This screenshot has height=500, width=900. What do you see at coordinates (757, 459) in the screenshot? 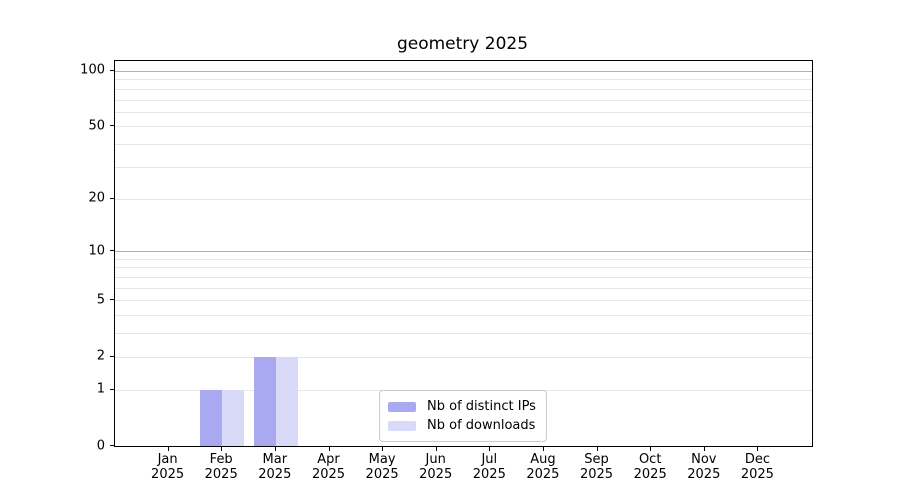
I see `x-tick-month: Dec` at bounding box center [757, 459].